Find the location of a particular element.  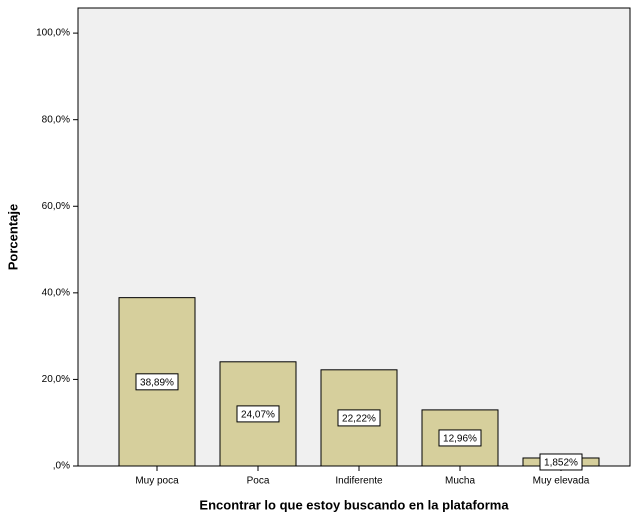

x-tick-label: Muy poca is located at coordinates (157, 481).